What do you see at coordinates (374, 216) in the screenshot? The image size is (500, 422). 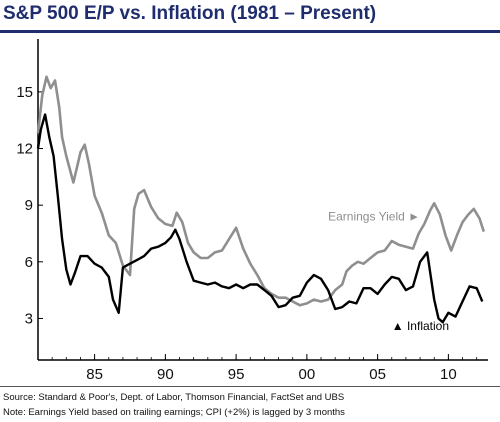 I see `earnings-yield-label: Earnings Yield ►` at bounding box center [374, 216].